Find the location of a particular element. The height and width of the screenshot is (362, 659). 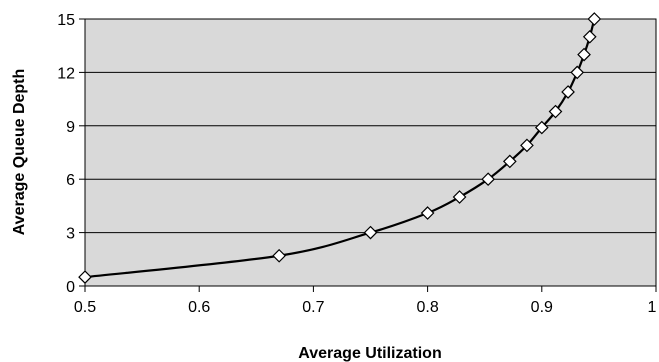

x-axis-title: Average Utilization is located at coordinates (369, 353).